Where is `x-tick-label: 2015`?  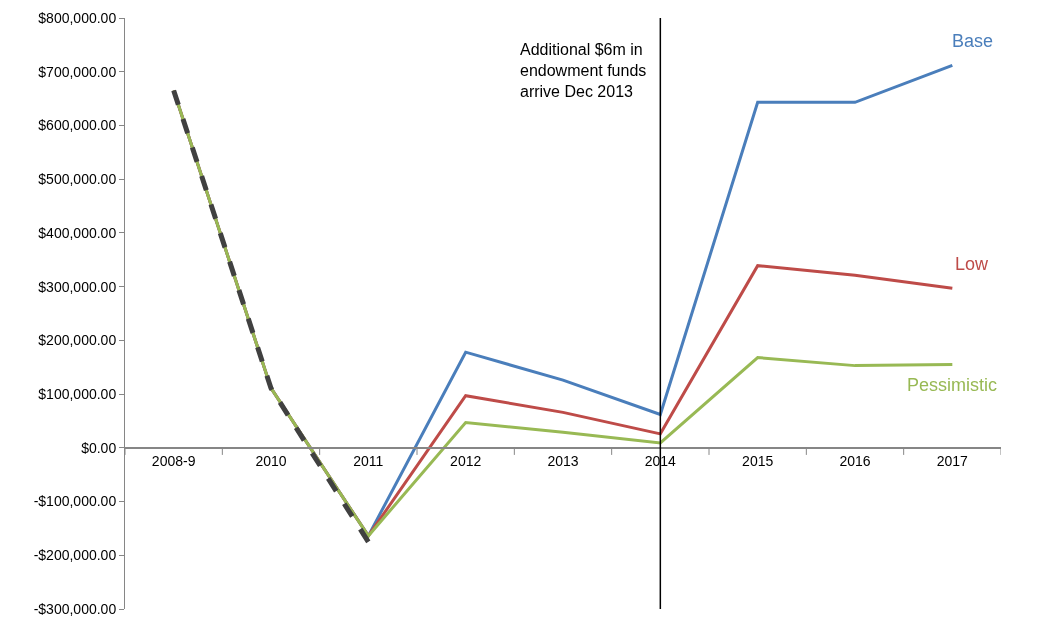 x-tick-label: 2015 is located at coordinates (758, 460).